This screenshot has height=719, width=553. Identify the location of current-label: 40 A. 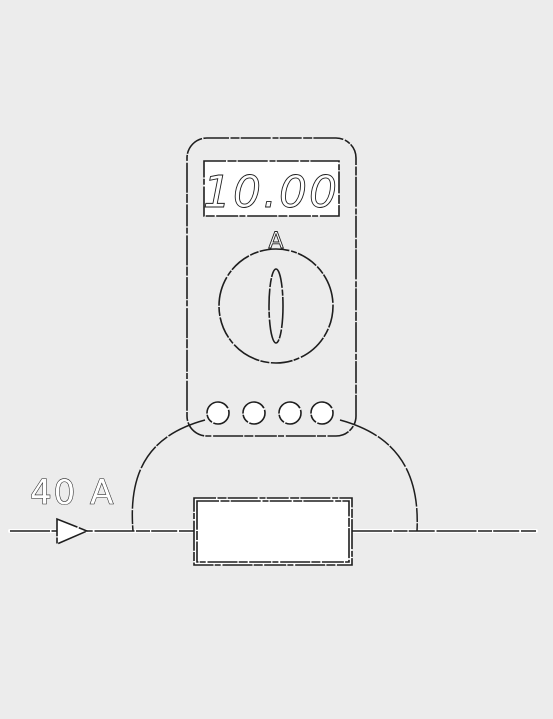
(72, 493).